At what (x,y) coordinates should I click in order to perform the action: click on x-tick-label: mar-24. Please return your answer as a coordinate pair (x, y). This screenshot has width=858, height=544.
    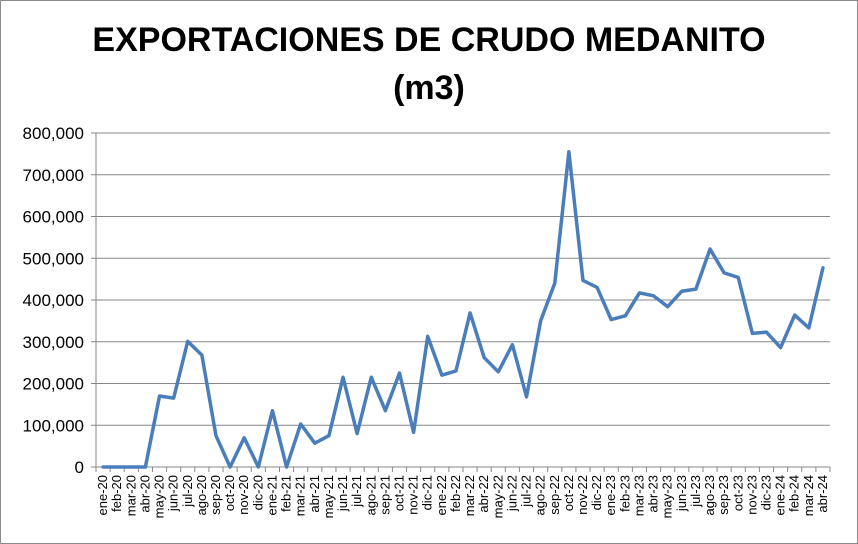
    Looking at the image, I should click on (808, 495).